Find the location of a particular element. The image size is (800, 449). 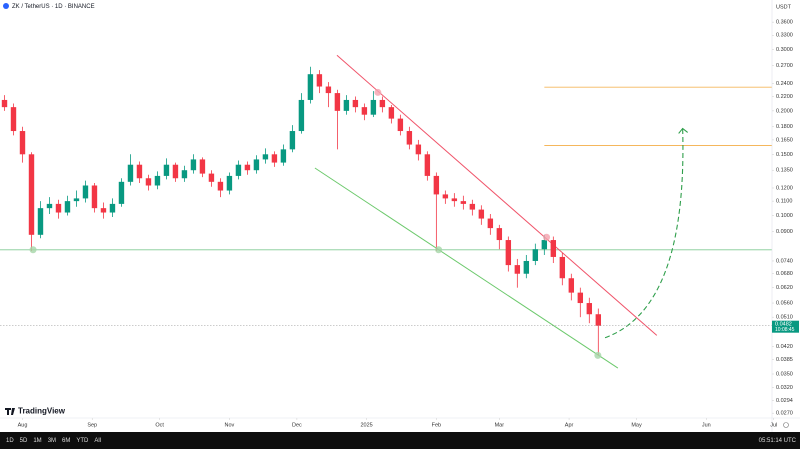

y-tick-label: 0.0900 is located at coordinates (784, 232).